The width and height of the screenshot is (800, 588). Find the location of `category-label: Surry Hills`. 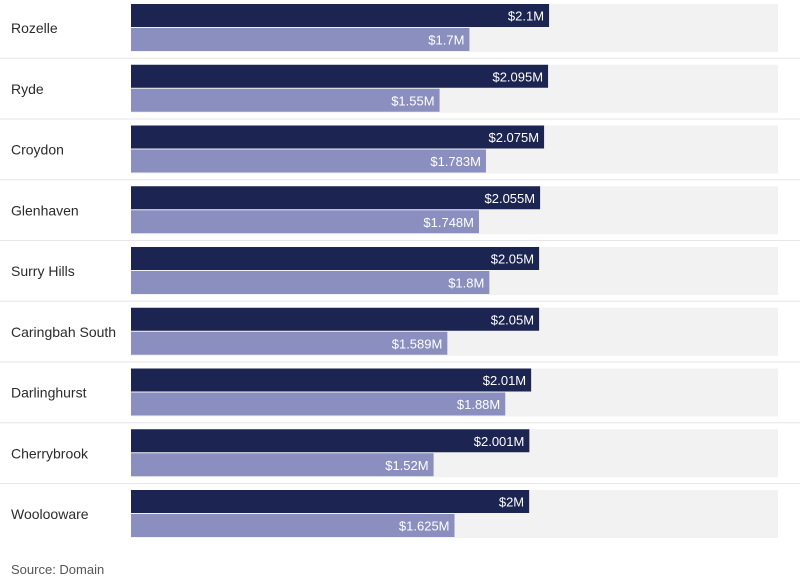

category-label: Surry Hills is located at coordinates (43, 271).